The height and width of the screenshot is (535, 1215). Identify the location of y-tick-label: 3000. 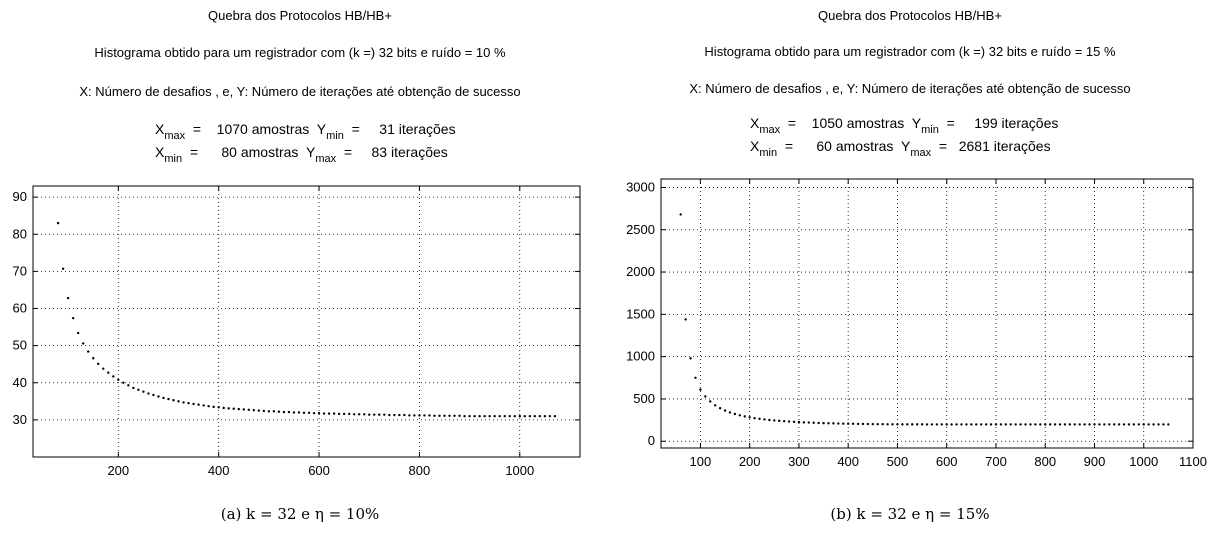
(640, 186).